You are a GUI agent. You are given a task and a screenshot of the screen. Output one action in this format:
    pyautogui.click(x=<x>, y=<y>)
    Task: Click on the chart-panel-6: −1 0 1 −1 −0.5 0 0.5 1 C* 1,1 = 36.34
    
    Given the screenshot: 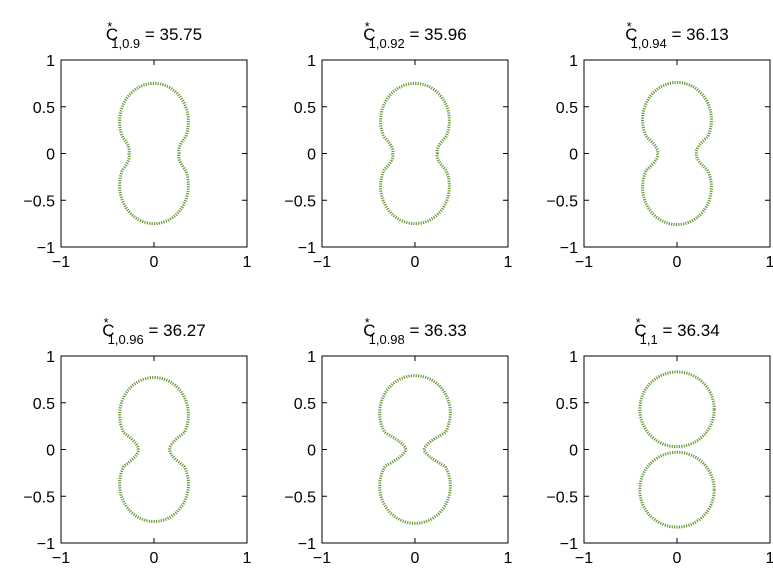 What is the action you would take?
    pyautogui.click(x=659, y=441)
    